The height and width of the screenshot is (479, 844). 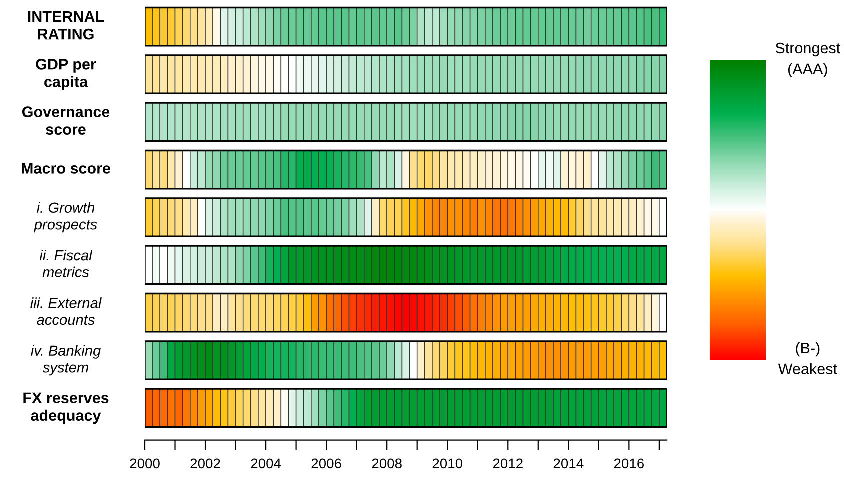 I want to click on color-bar-label: (B-) Weakest, so click(x=808, y=358).